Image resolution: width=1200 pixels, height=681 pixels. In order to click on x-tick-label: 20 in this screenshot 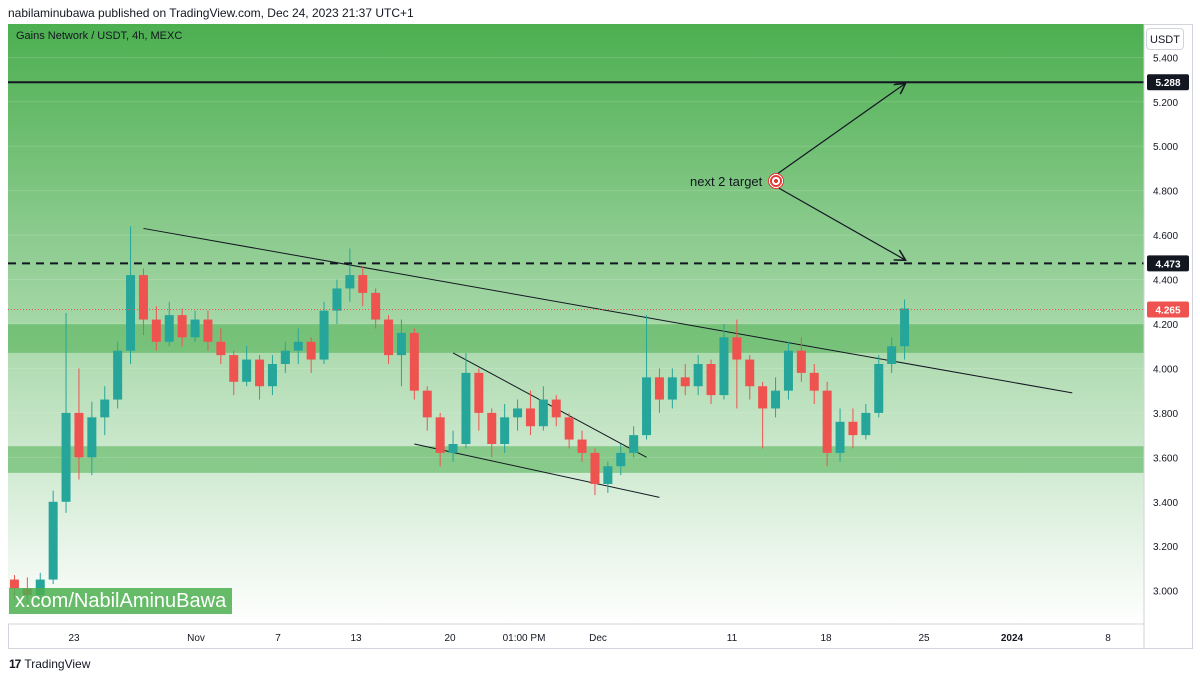, I will do `click(450, 638)`.